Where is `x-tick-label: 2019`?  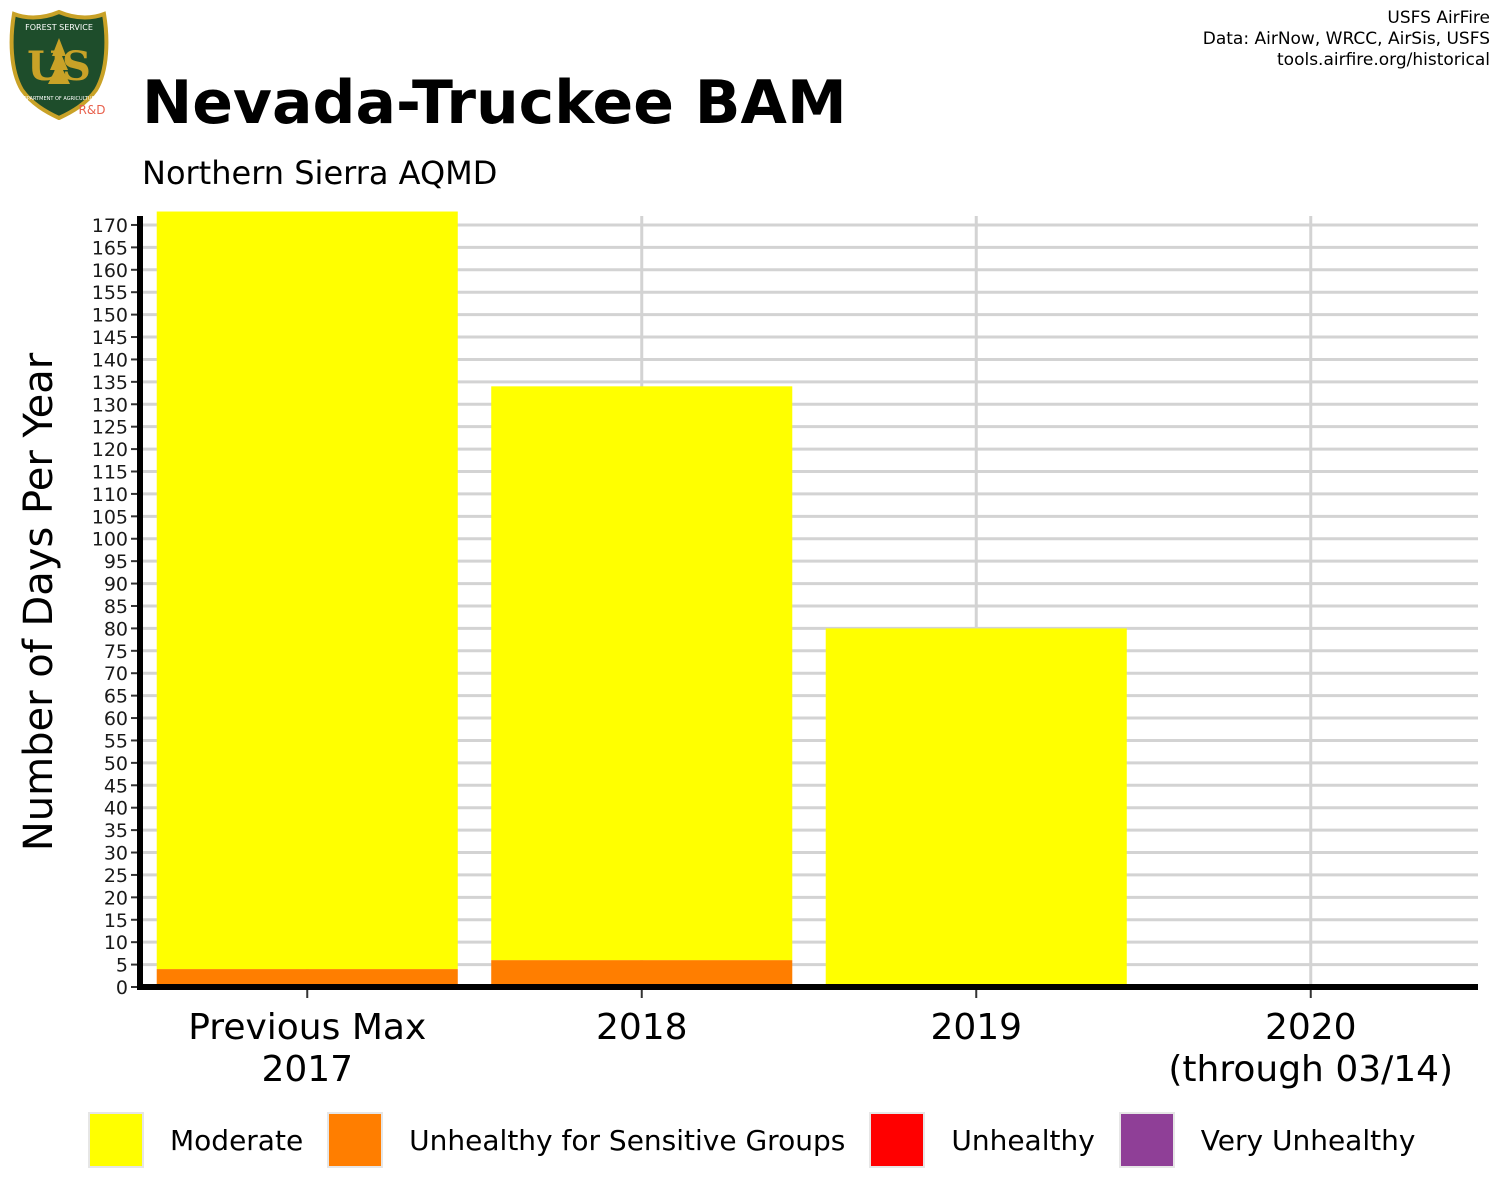
x-tick-label: 2019 is located at coordinates (976, 1027).